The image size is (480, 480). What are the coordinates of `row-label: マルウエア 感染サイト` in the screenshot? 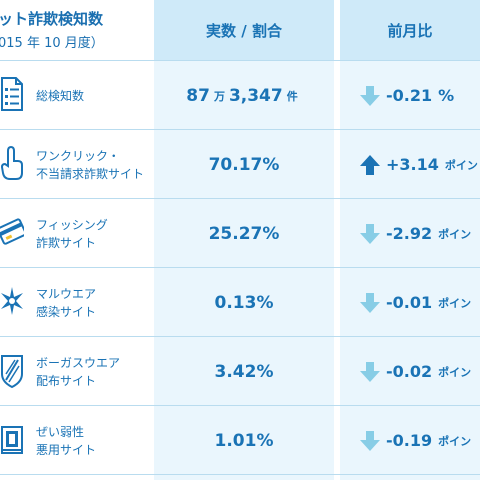 It's located at (66, 302).